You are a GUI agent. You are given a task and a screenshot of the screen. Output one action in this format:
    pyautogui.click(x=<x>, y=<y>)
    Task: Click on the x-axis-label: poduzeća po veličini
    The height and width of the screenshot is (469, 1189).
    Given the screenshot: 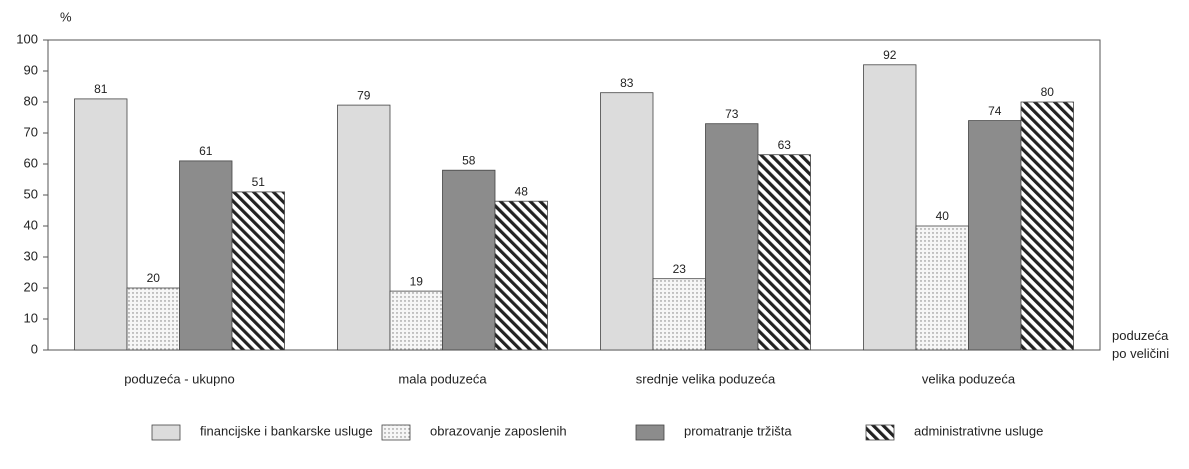 What is the action you would take?
    pyautogui.click(x=1141, y=344)
    